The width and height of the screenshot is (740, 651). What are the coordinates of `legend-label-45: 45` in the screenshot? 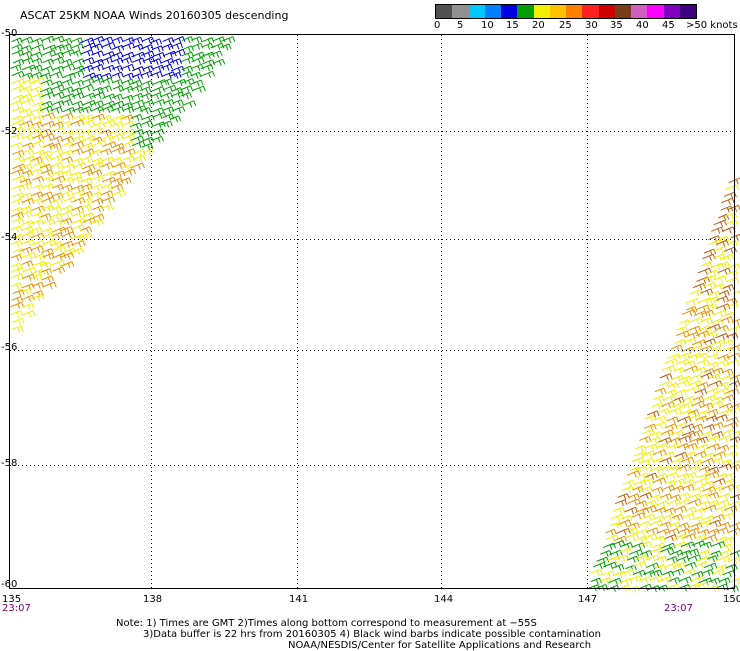 It's located at (668, 25).